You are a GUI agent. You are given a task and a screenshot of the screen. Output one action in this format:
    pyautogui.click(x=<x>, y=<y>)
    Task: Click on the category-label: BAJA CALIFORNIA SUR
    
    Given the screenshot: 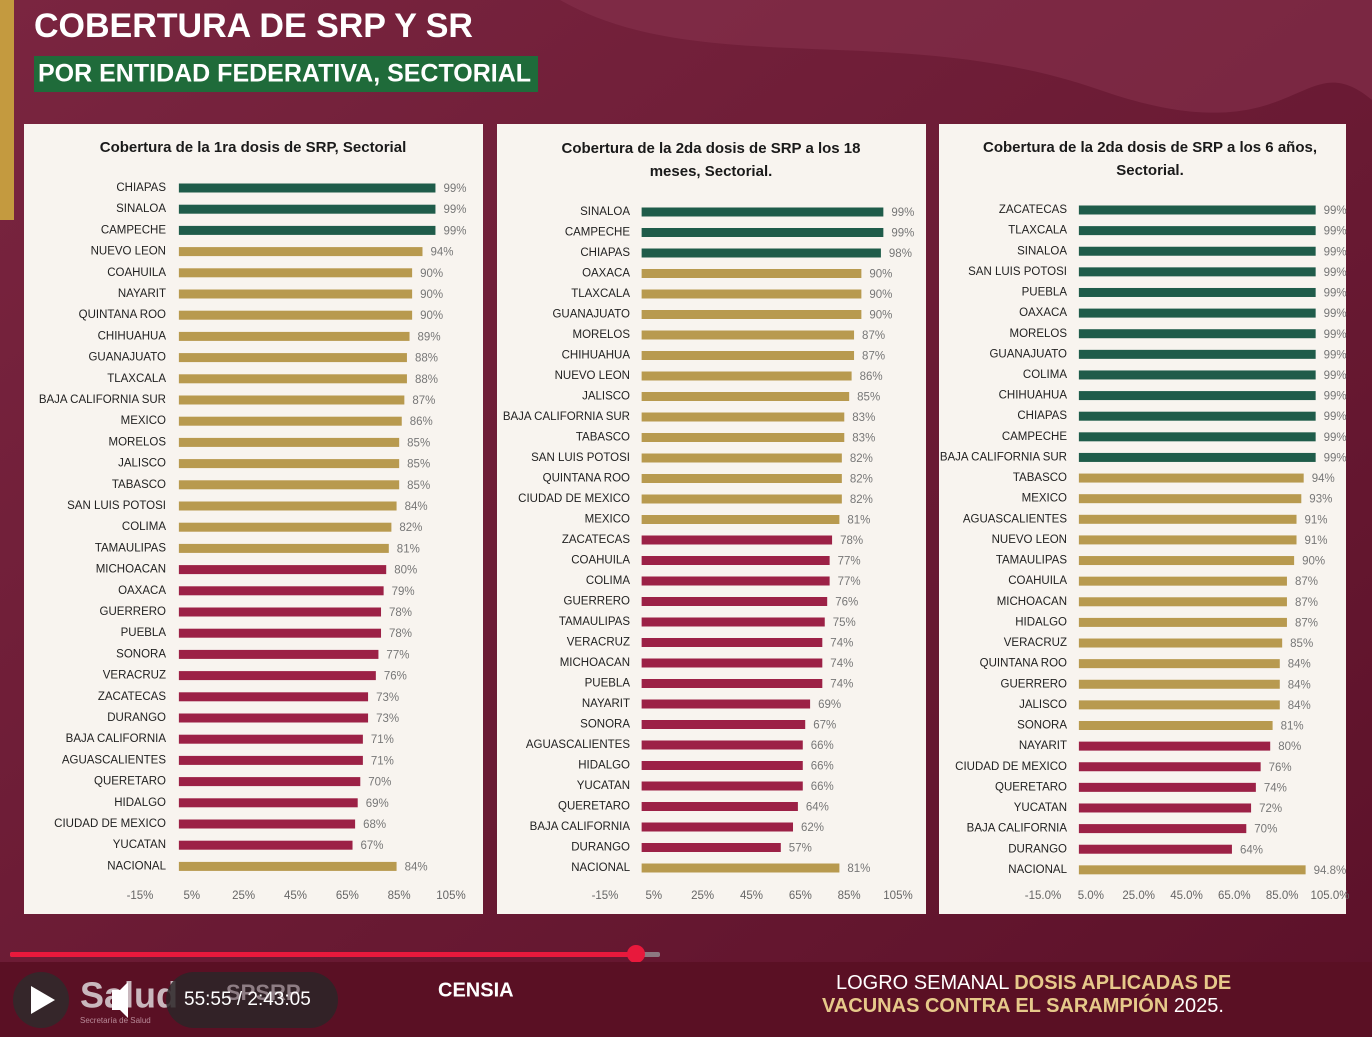 What is the action you would take?
    pyautogui.click(x=566, y=417)
    